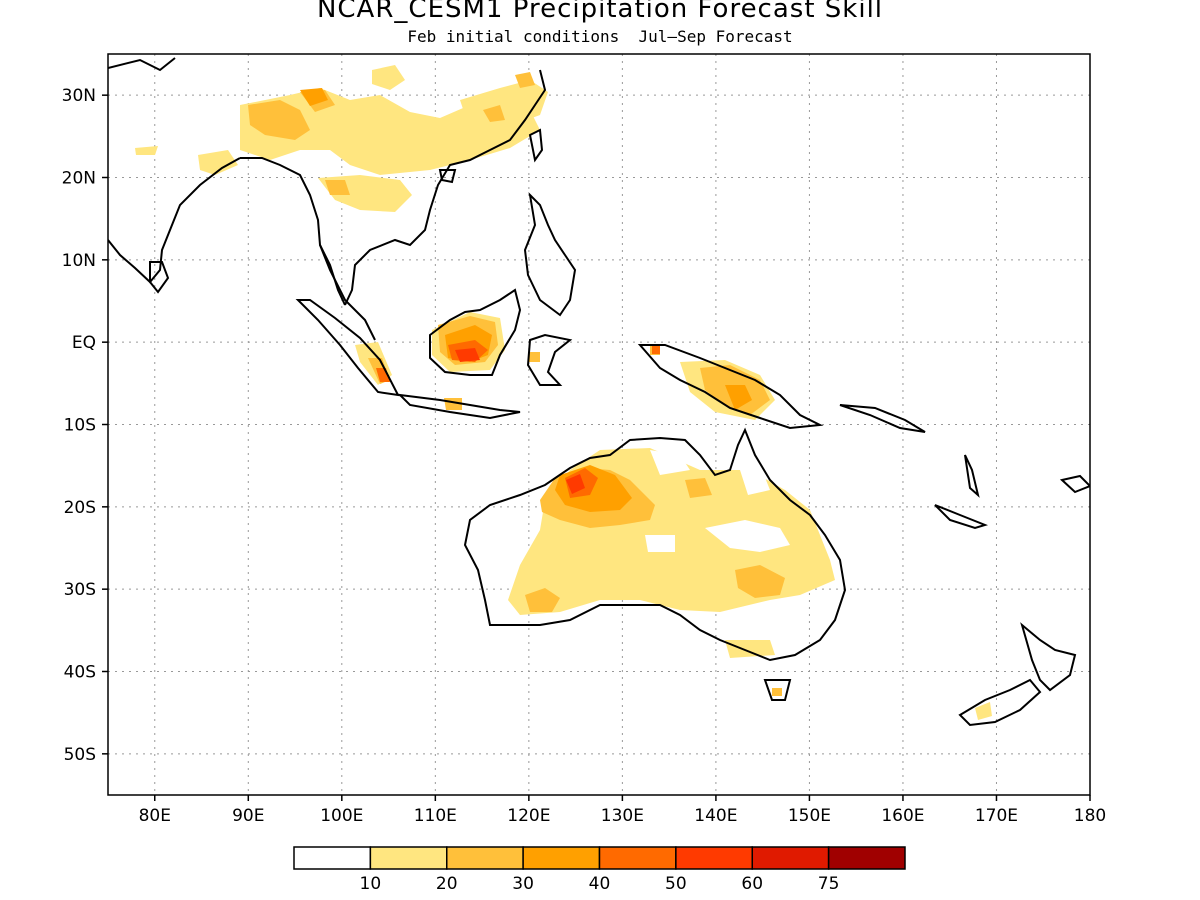 This screenshot has height=900, width=1200. What do you see at coordinates (752, 884) in the screenshot?
I see `colorbar-label: 60` at bounding box center [752, 884].